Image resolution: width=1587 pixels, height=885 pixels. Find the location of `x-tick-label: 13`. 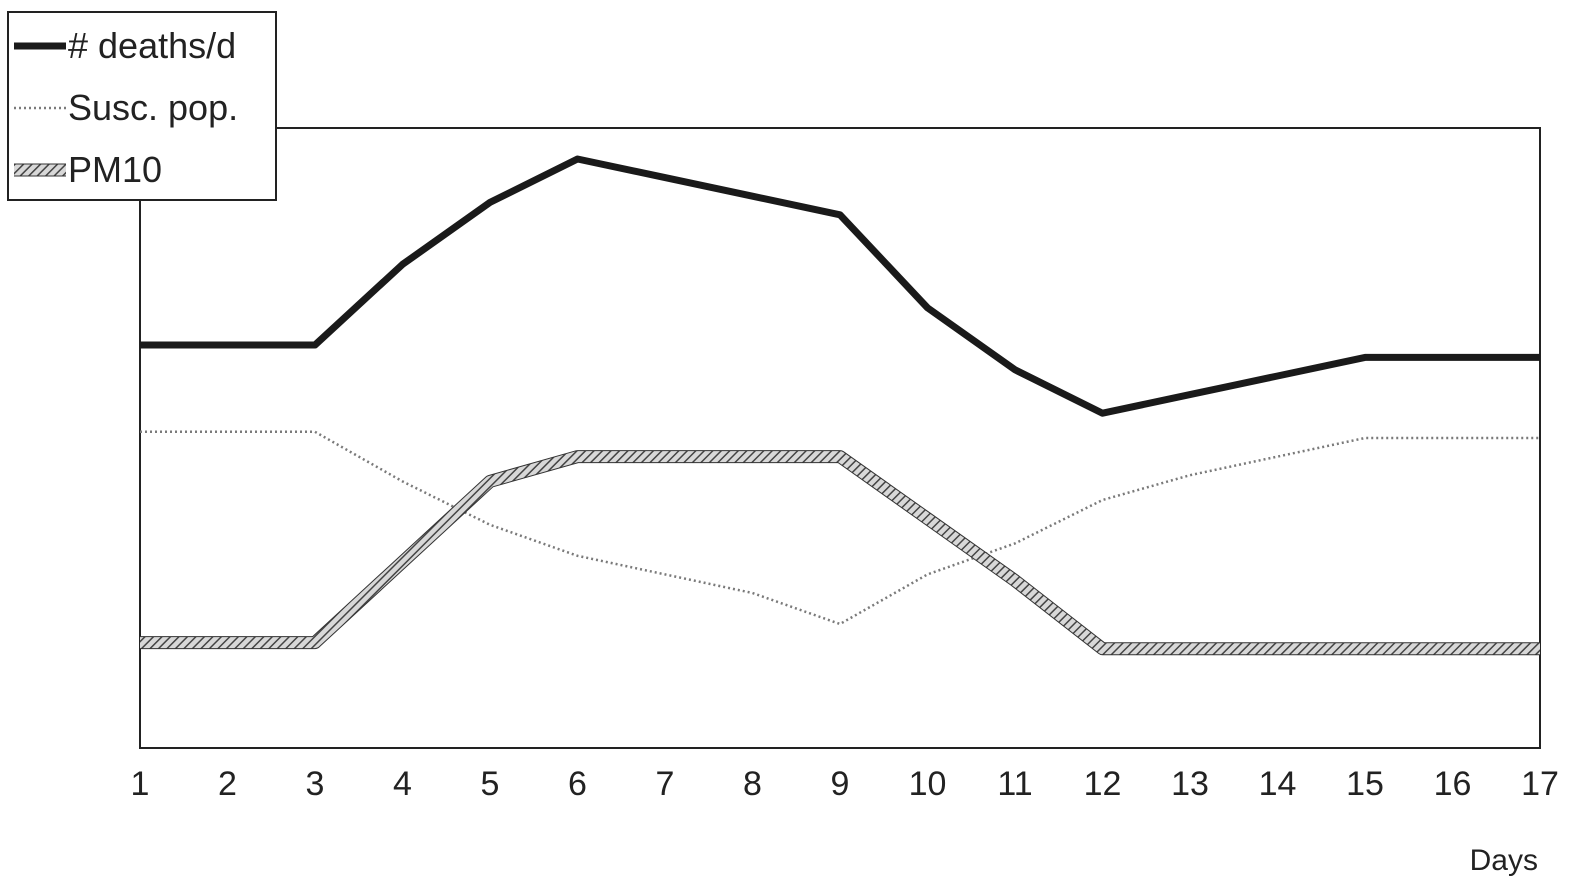

x-tick-label: 13 is located at coordinates (1190, 784).